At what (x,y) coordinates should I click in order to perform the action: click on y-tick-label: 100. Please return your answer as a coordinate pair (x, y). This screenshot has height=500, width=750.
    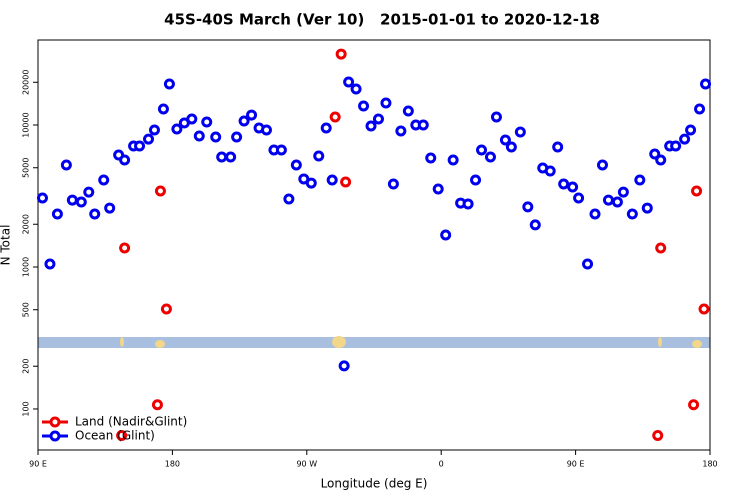
    Looking at the image, I should click on (26, 408).